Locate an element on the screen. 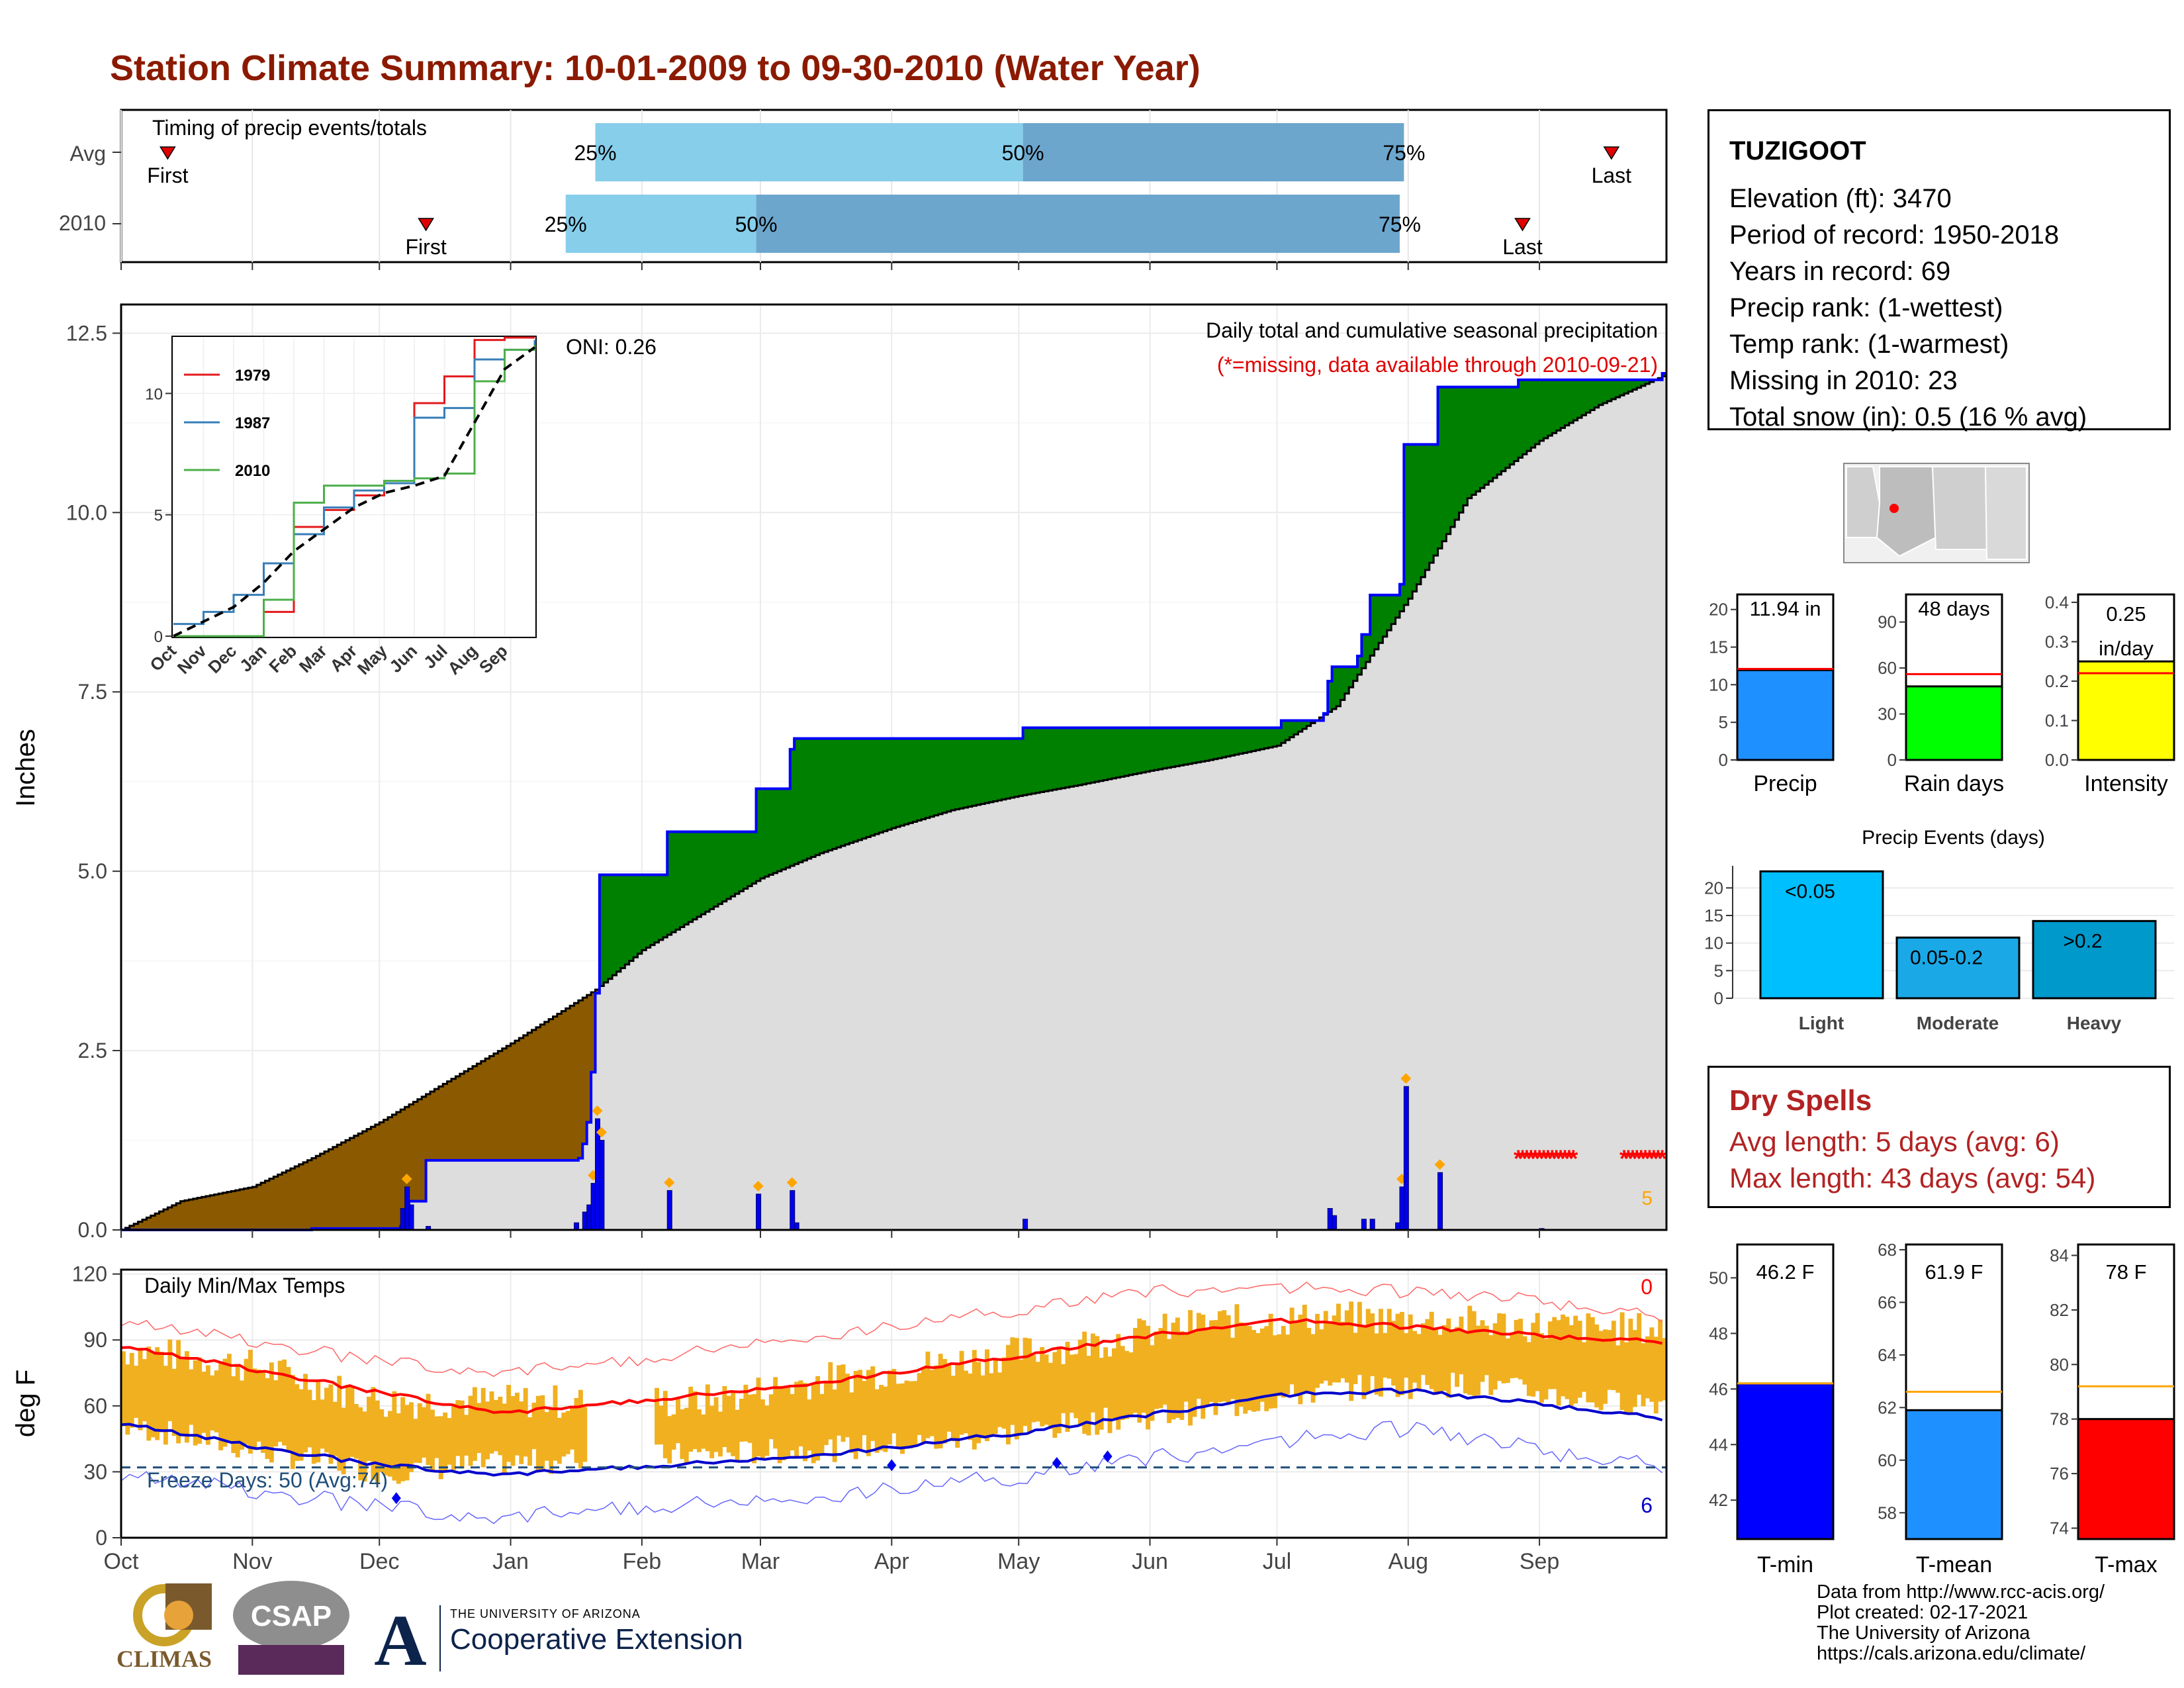 The width and height of the screenshot is (2184, 1688). temp-y-axis-label: deg F is located at coordinates (26, 1403).